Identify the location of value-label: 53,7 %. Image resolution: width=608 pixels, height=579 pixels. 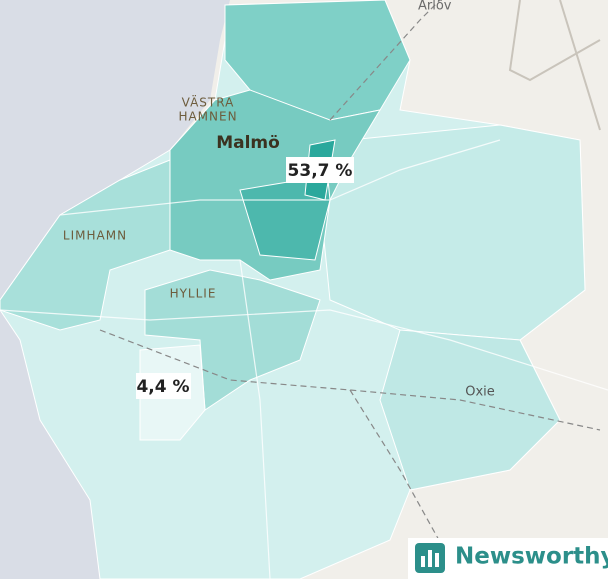
(320, 171).